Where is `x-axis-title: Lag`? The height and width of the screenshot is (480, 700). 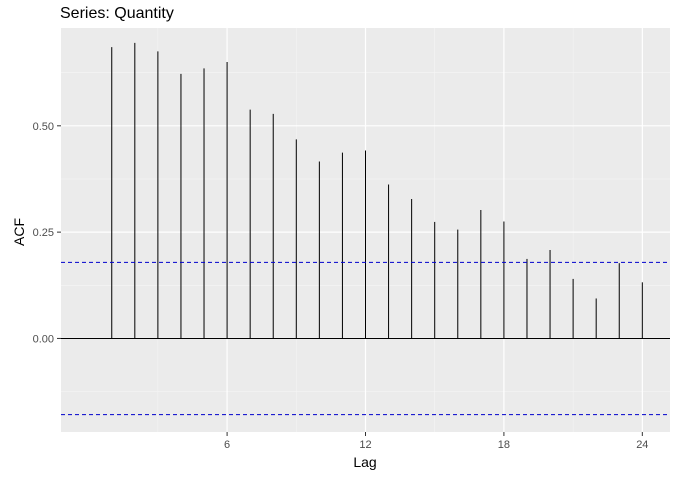 x-axis-title: Lag is located at coordinates (364, 462).